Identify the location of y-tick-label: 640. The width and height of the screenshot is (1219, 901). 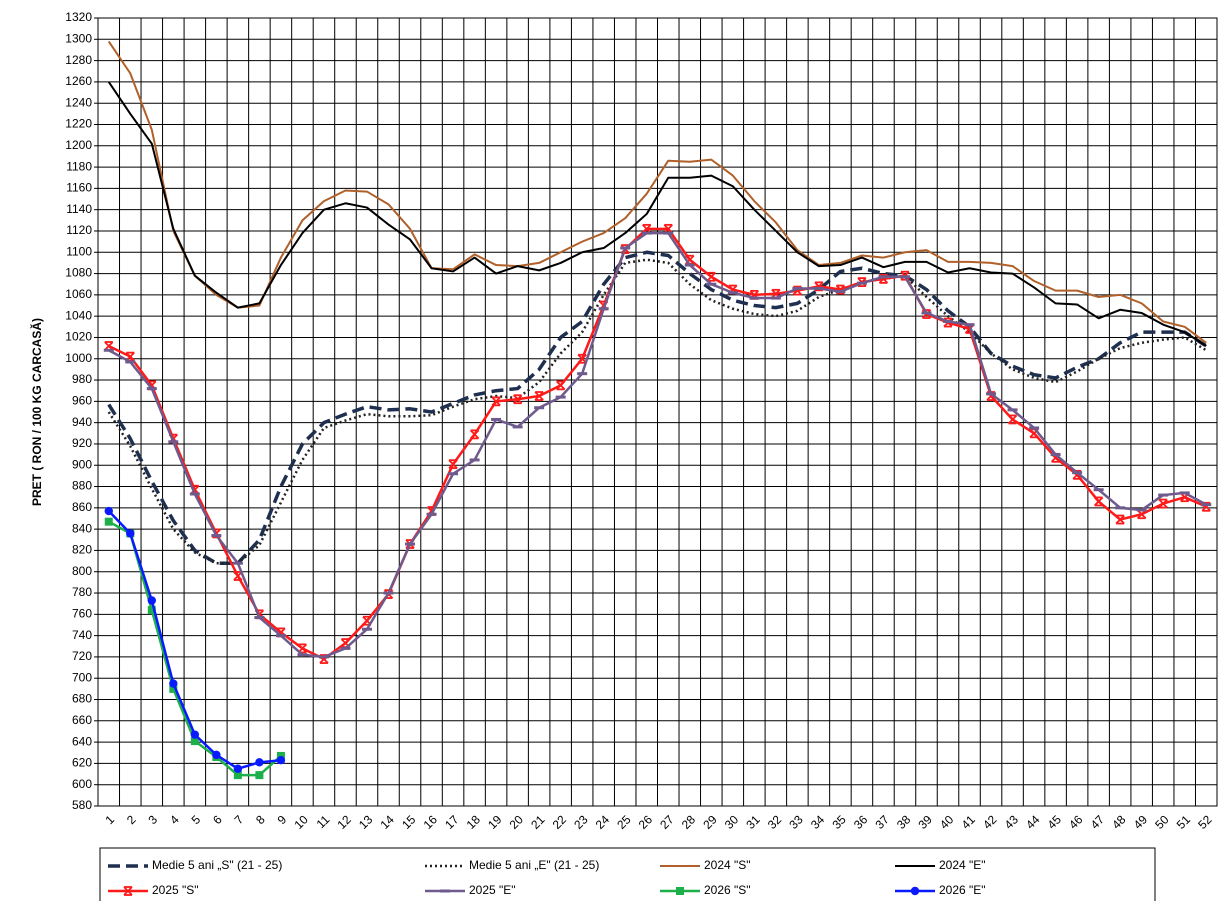
(82, 741).